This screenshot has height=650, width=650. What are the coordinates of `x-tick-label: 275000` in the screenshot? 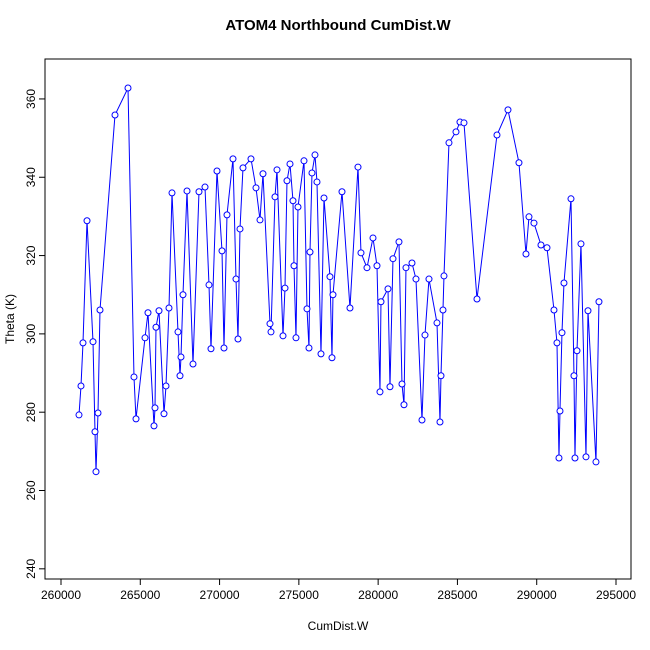 It's located at (299, 595).